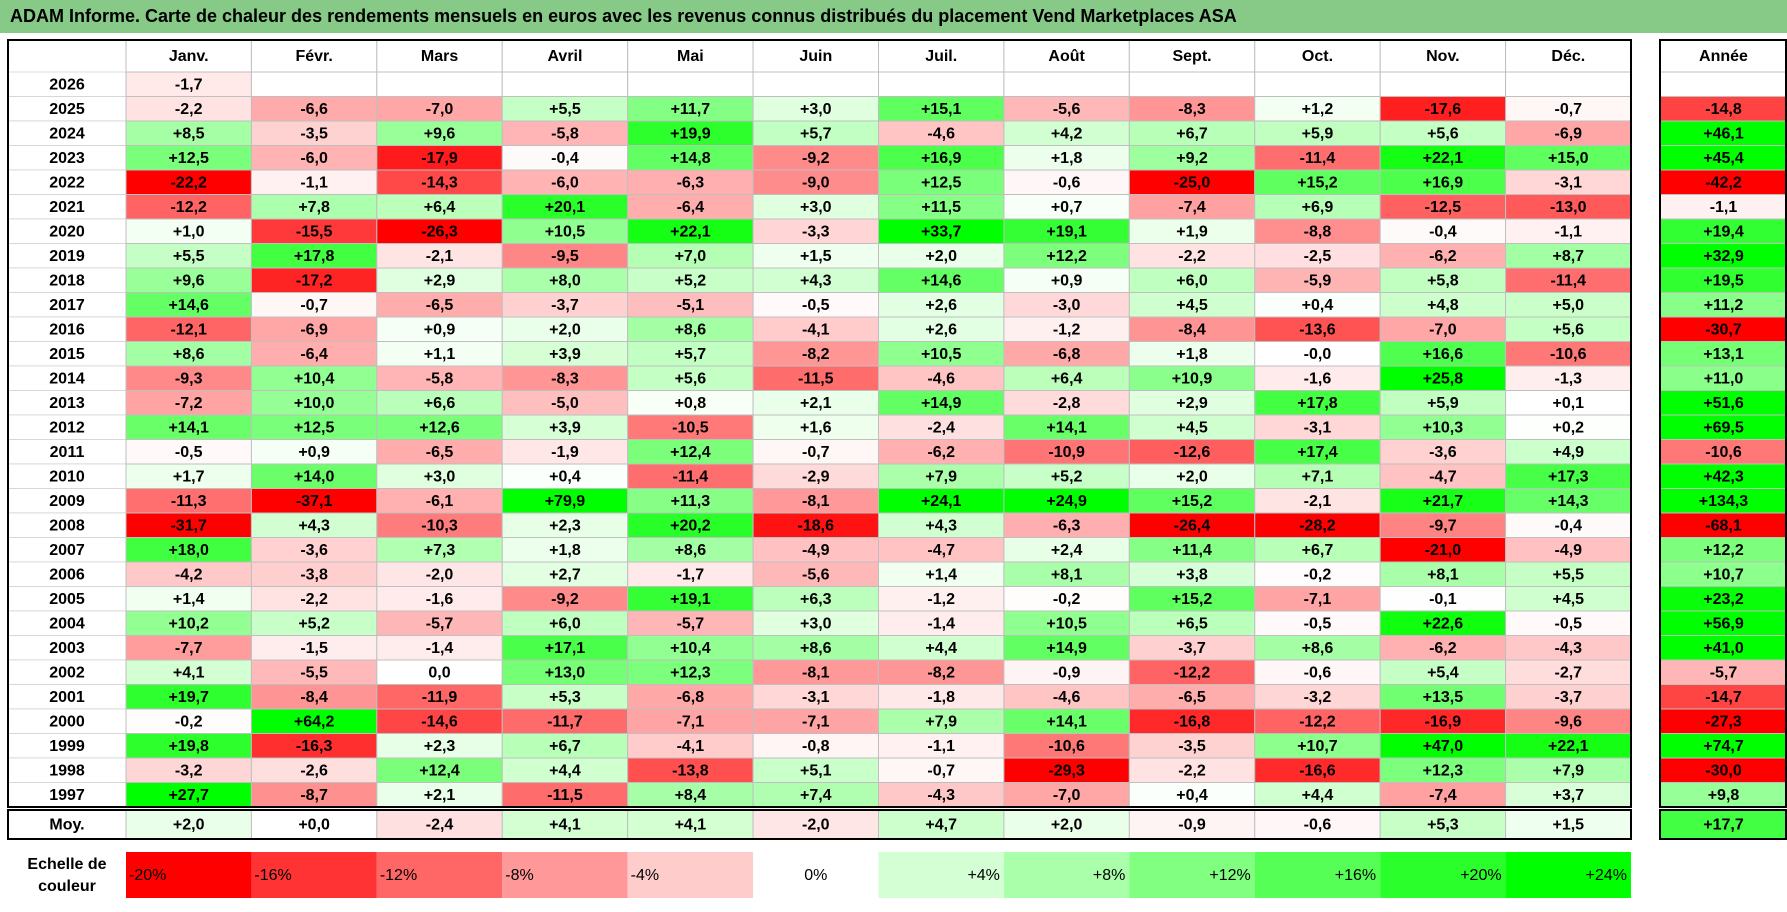 This screenshot has height=912, width=1787. What do you see at coordinates (1192, 476) in the screenshot?
I see `heatmap-cell-value: +2,0` at bounding box center [1192, 476].